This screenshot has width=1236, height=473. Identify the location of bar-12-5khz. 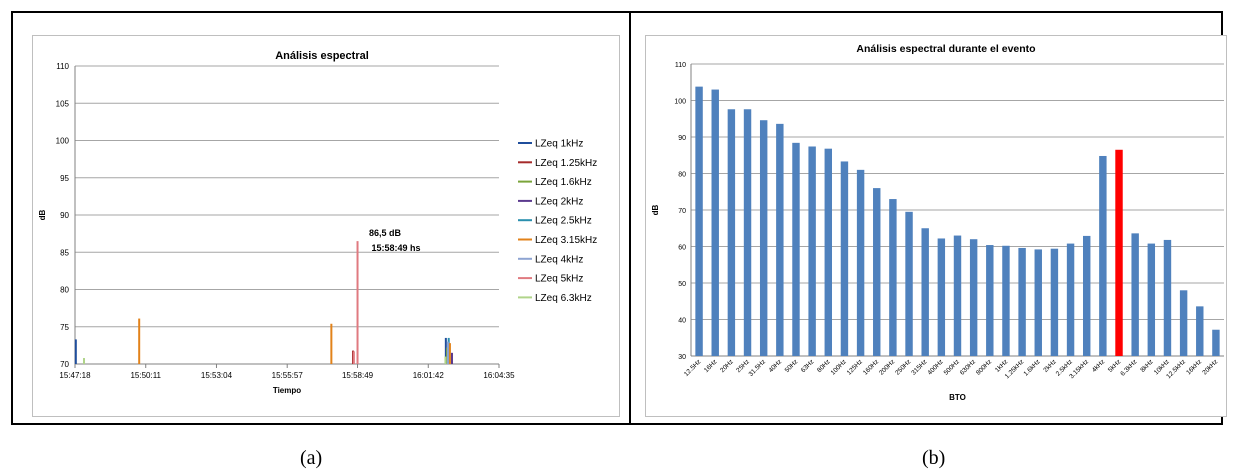
(1183, 323).